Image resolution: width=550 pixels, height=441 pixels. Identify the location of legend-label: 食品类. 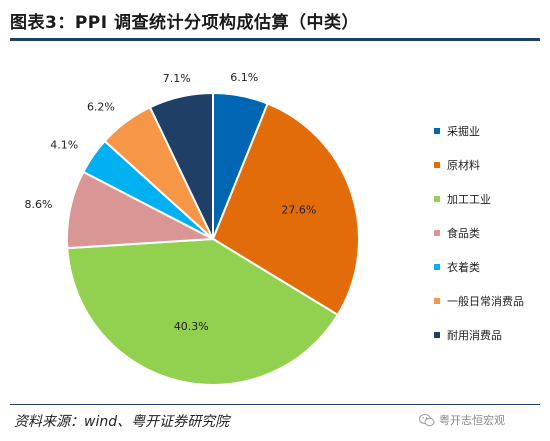
(463, 233).